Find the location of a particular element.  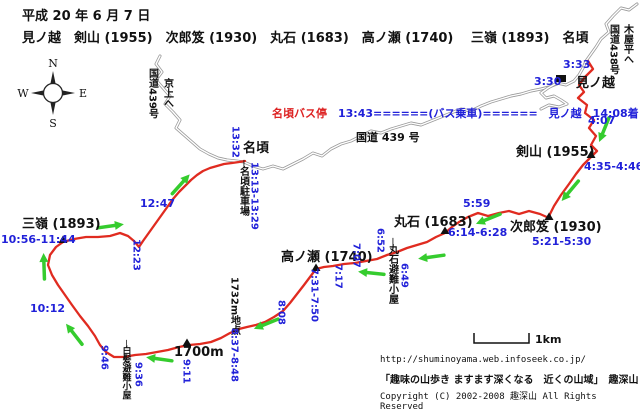

label-kiyadaira-direction: 木屋平へ is located at coordinates (627, 44).